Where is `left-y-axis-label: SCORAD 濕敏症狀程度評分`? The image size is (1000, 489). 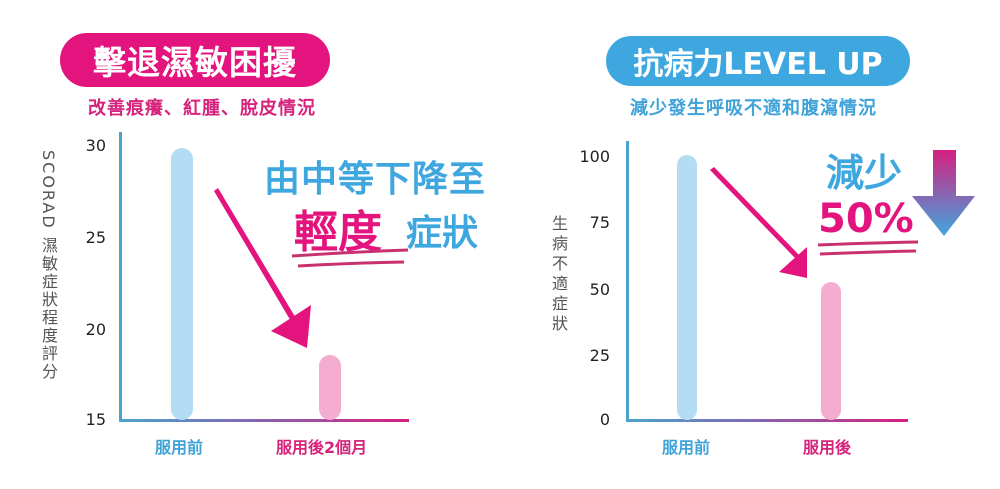 left-y-axis-label: SCORAD 濕敏症狀程度評分 is located at coordinates (48, 265).